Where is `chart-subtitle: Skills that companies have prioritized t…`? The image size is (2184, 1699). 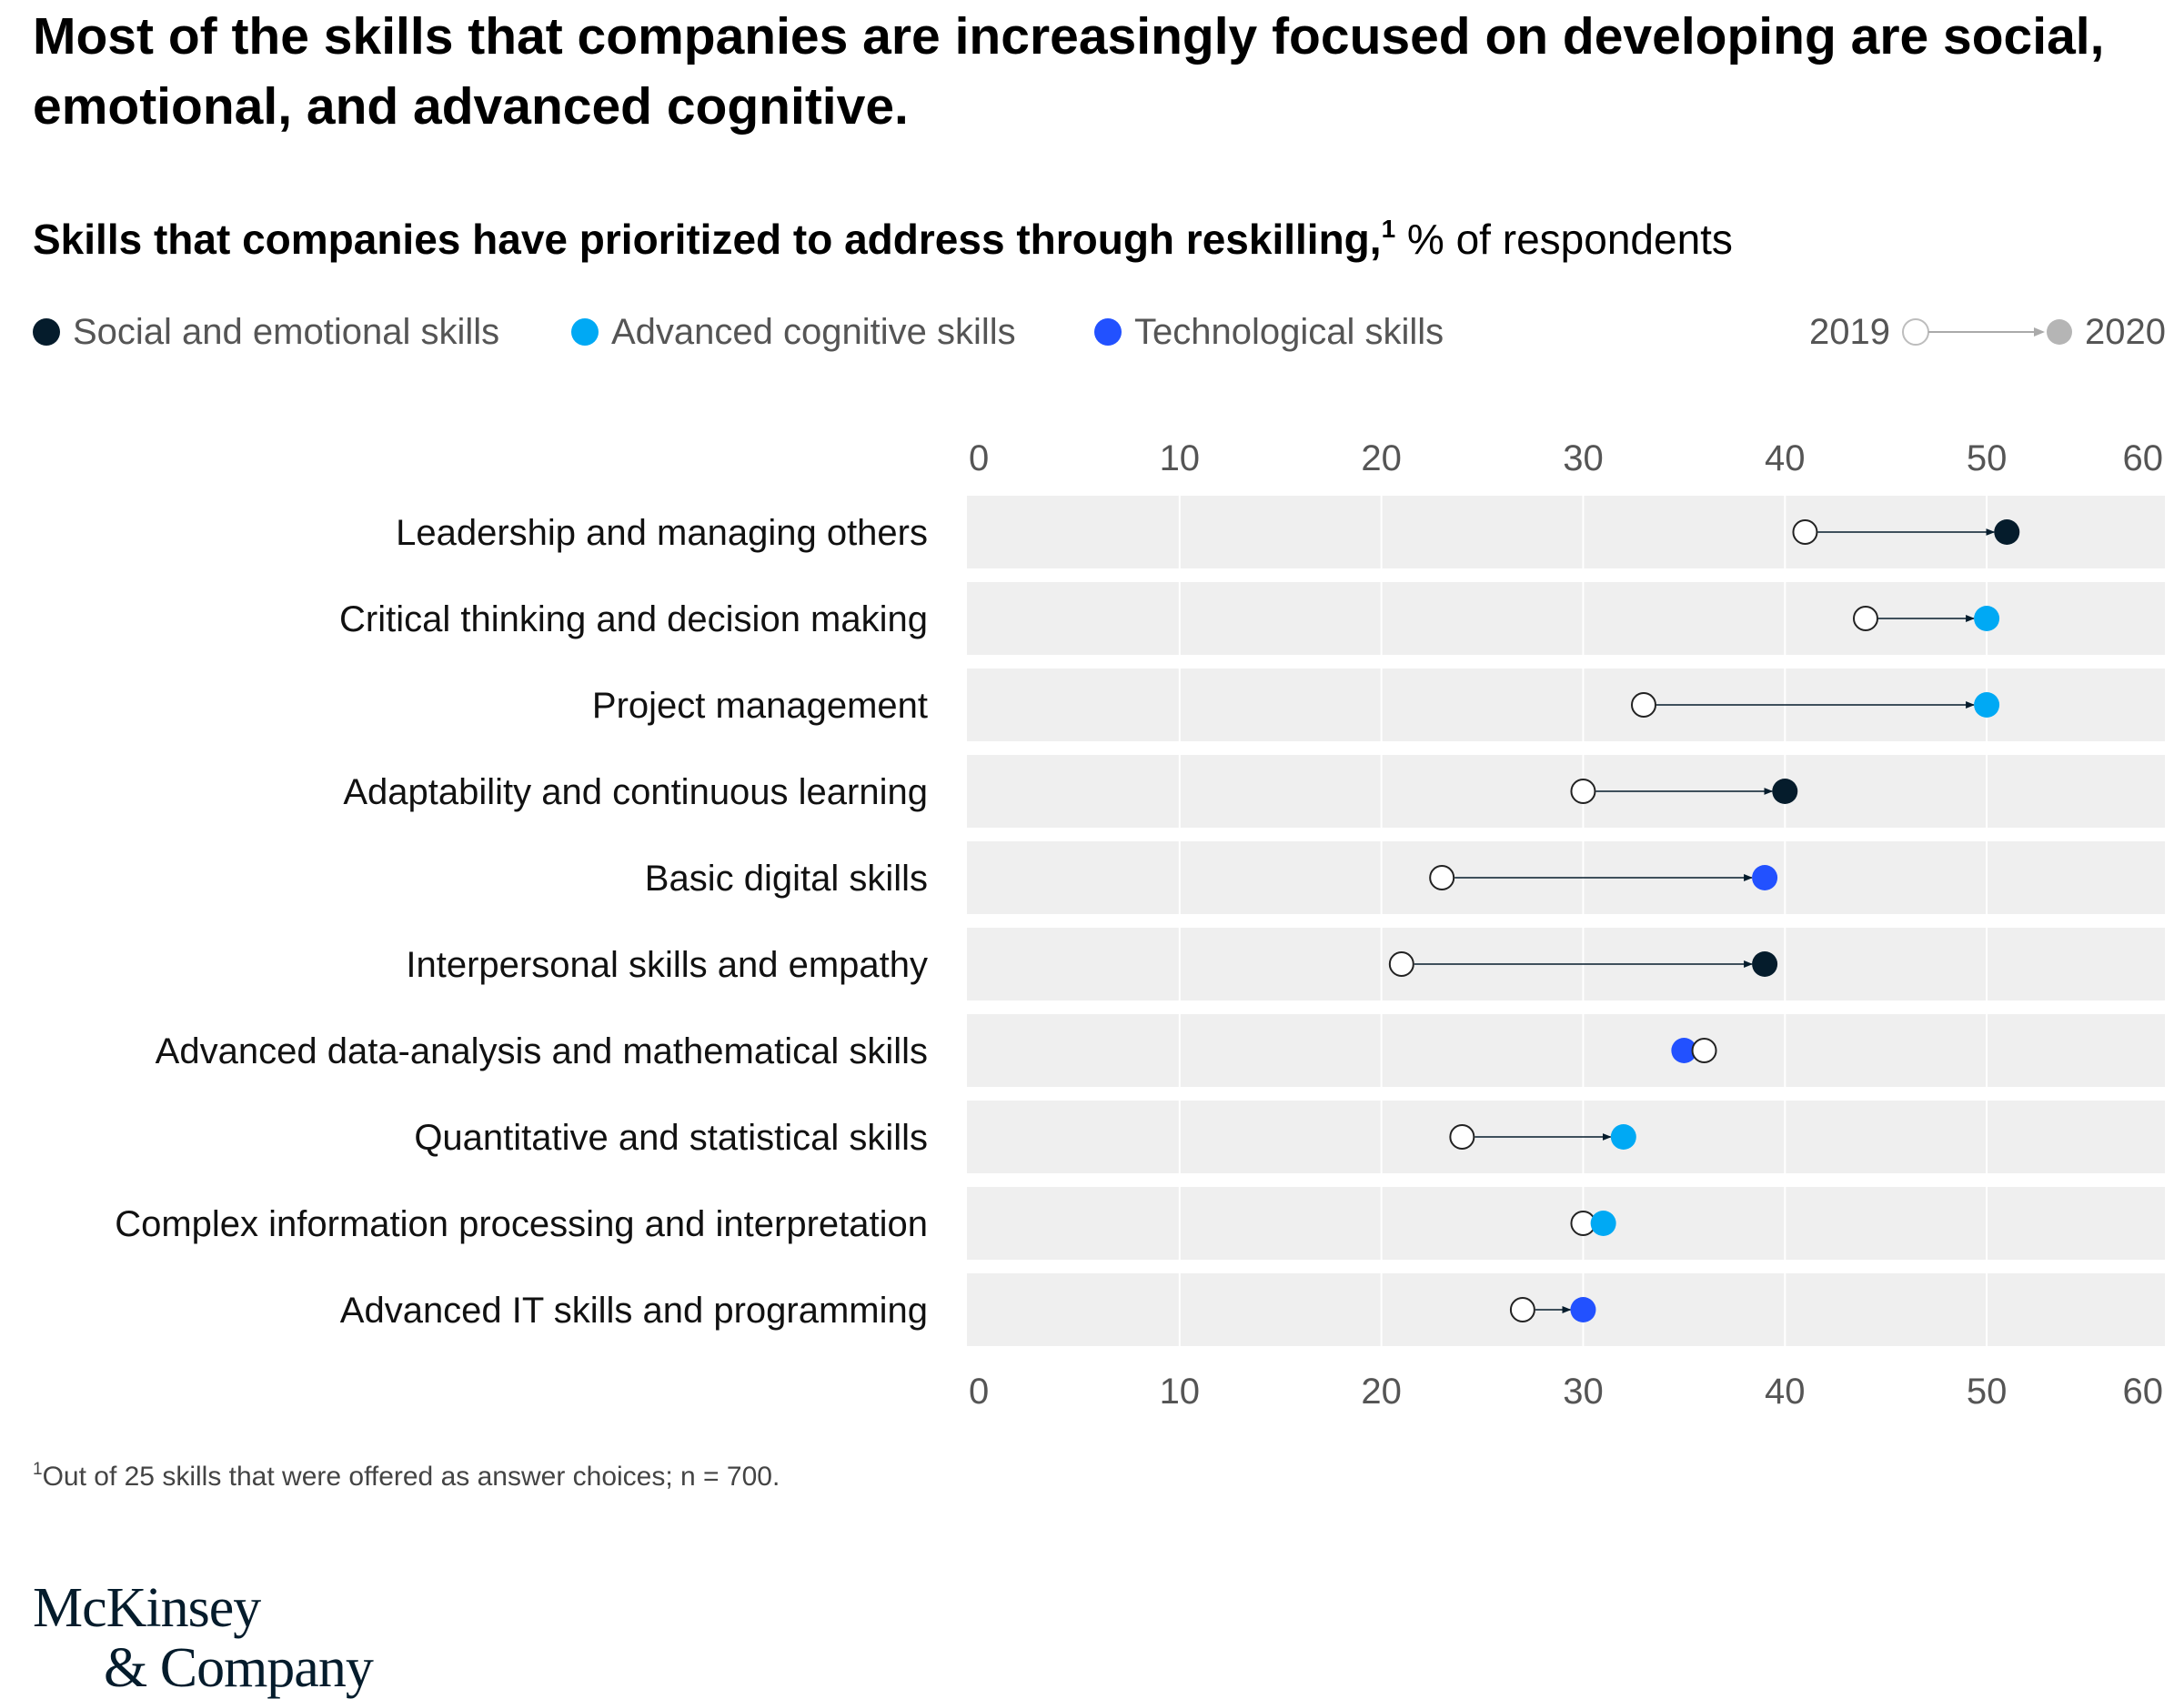 chart-subtitle: Skills that companies have prioritized t… is located at coordinates (883, 234).